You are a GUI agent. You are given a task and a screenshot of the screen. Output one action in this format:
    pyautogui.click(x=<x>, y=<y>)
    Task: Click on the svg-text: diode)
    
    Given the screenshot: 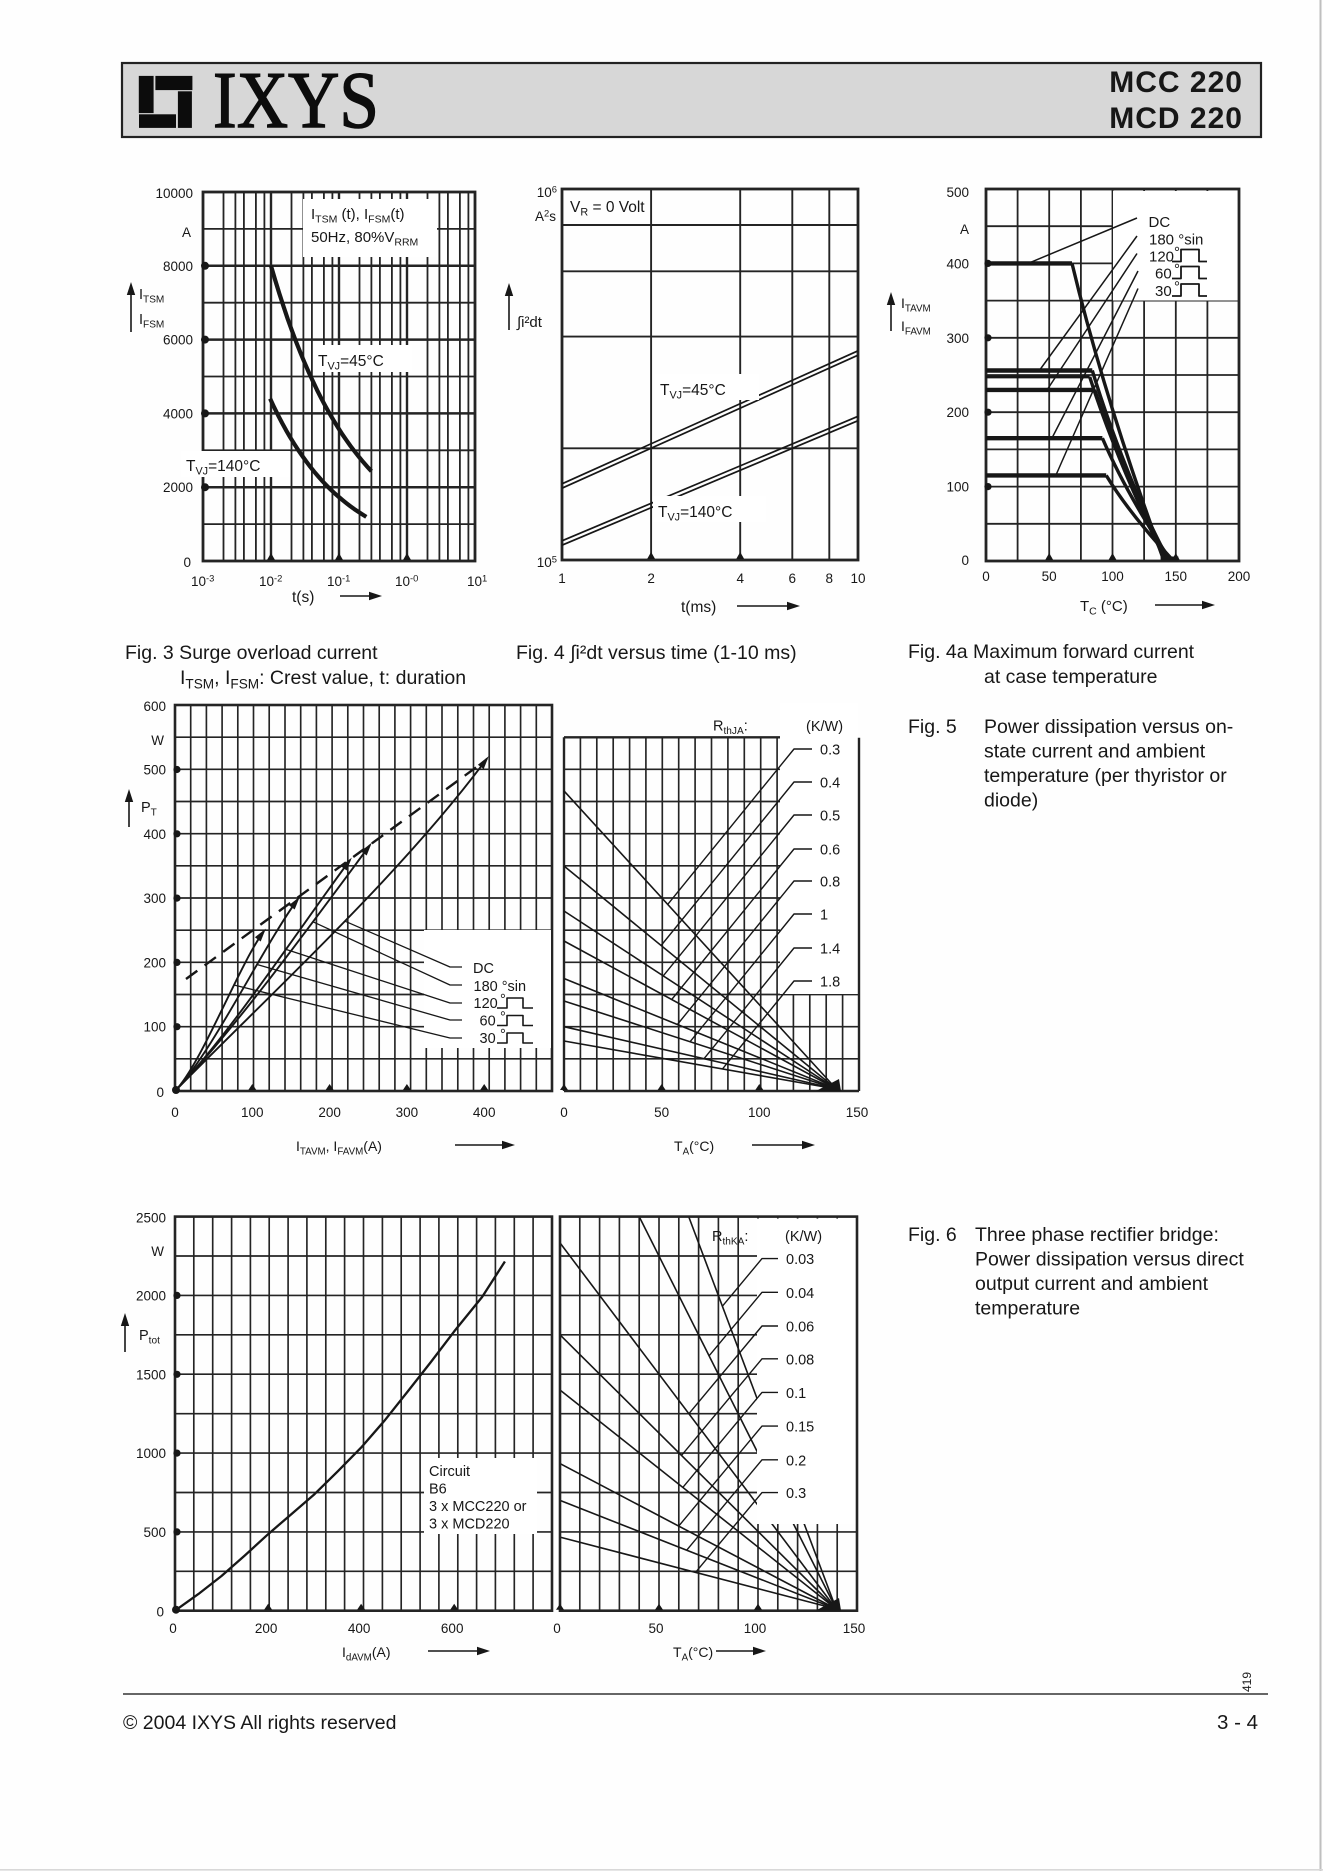 What is the action you would take?
    pyautogui.click(x=1011, y=801)
    